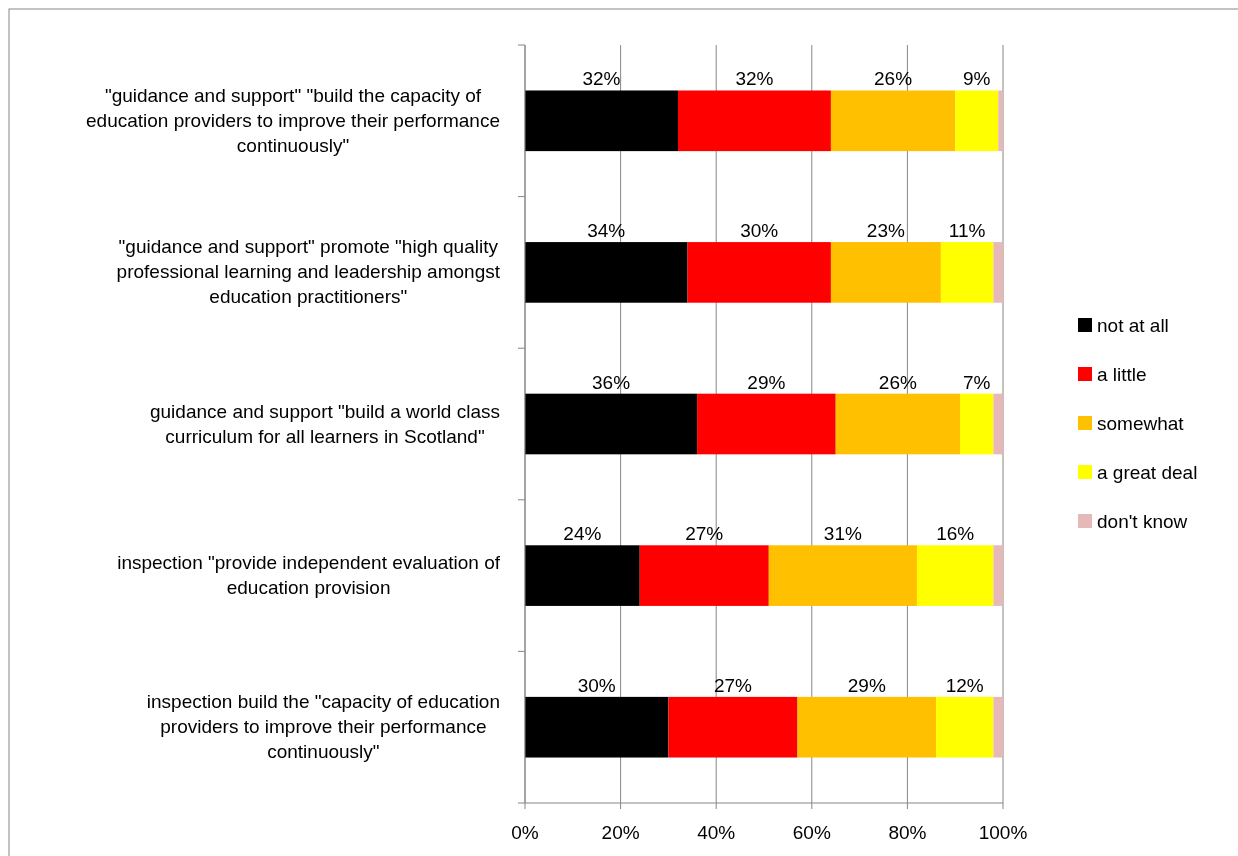 The height and width of the screenshot is (856, 1238). What do you see at coordinates (955, 534) in the screenshot?
I see `data-label: 16%` at bounding box center [955, 534].